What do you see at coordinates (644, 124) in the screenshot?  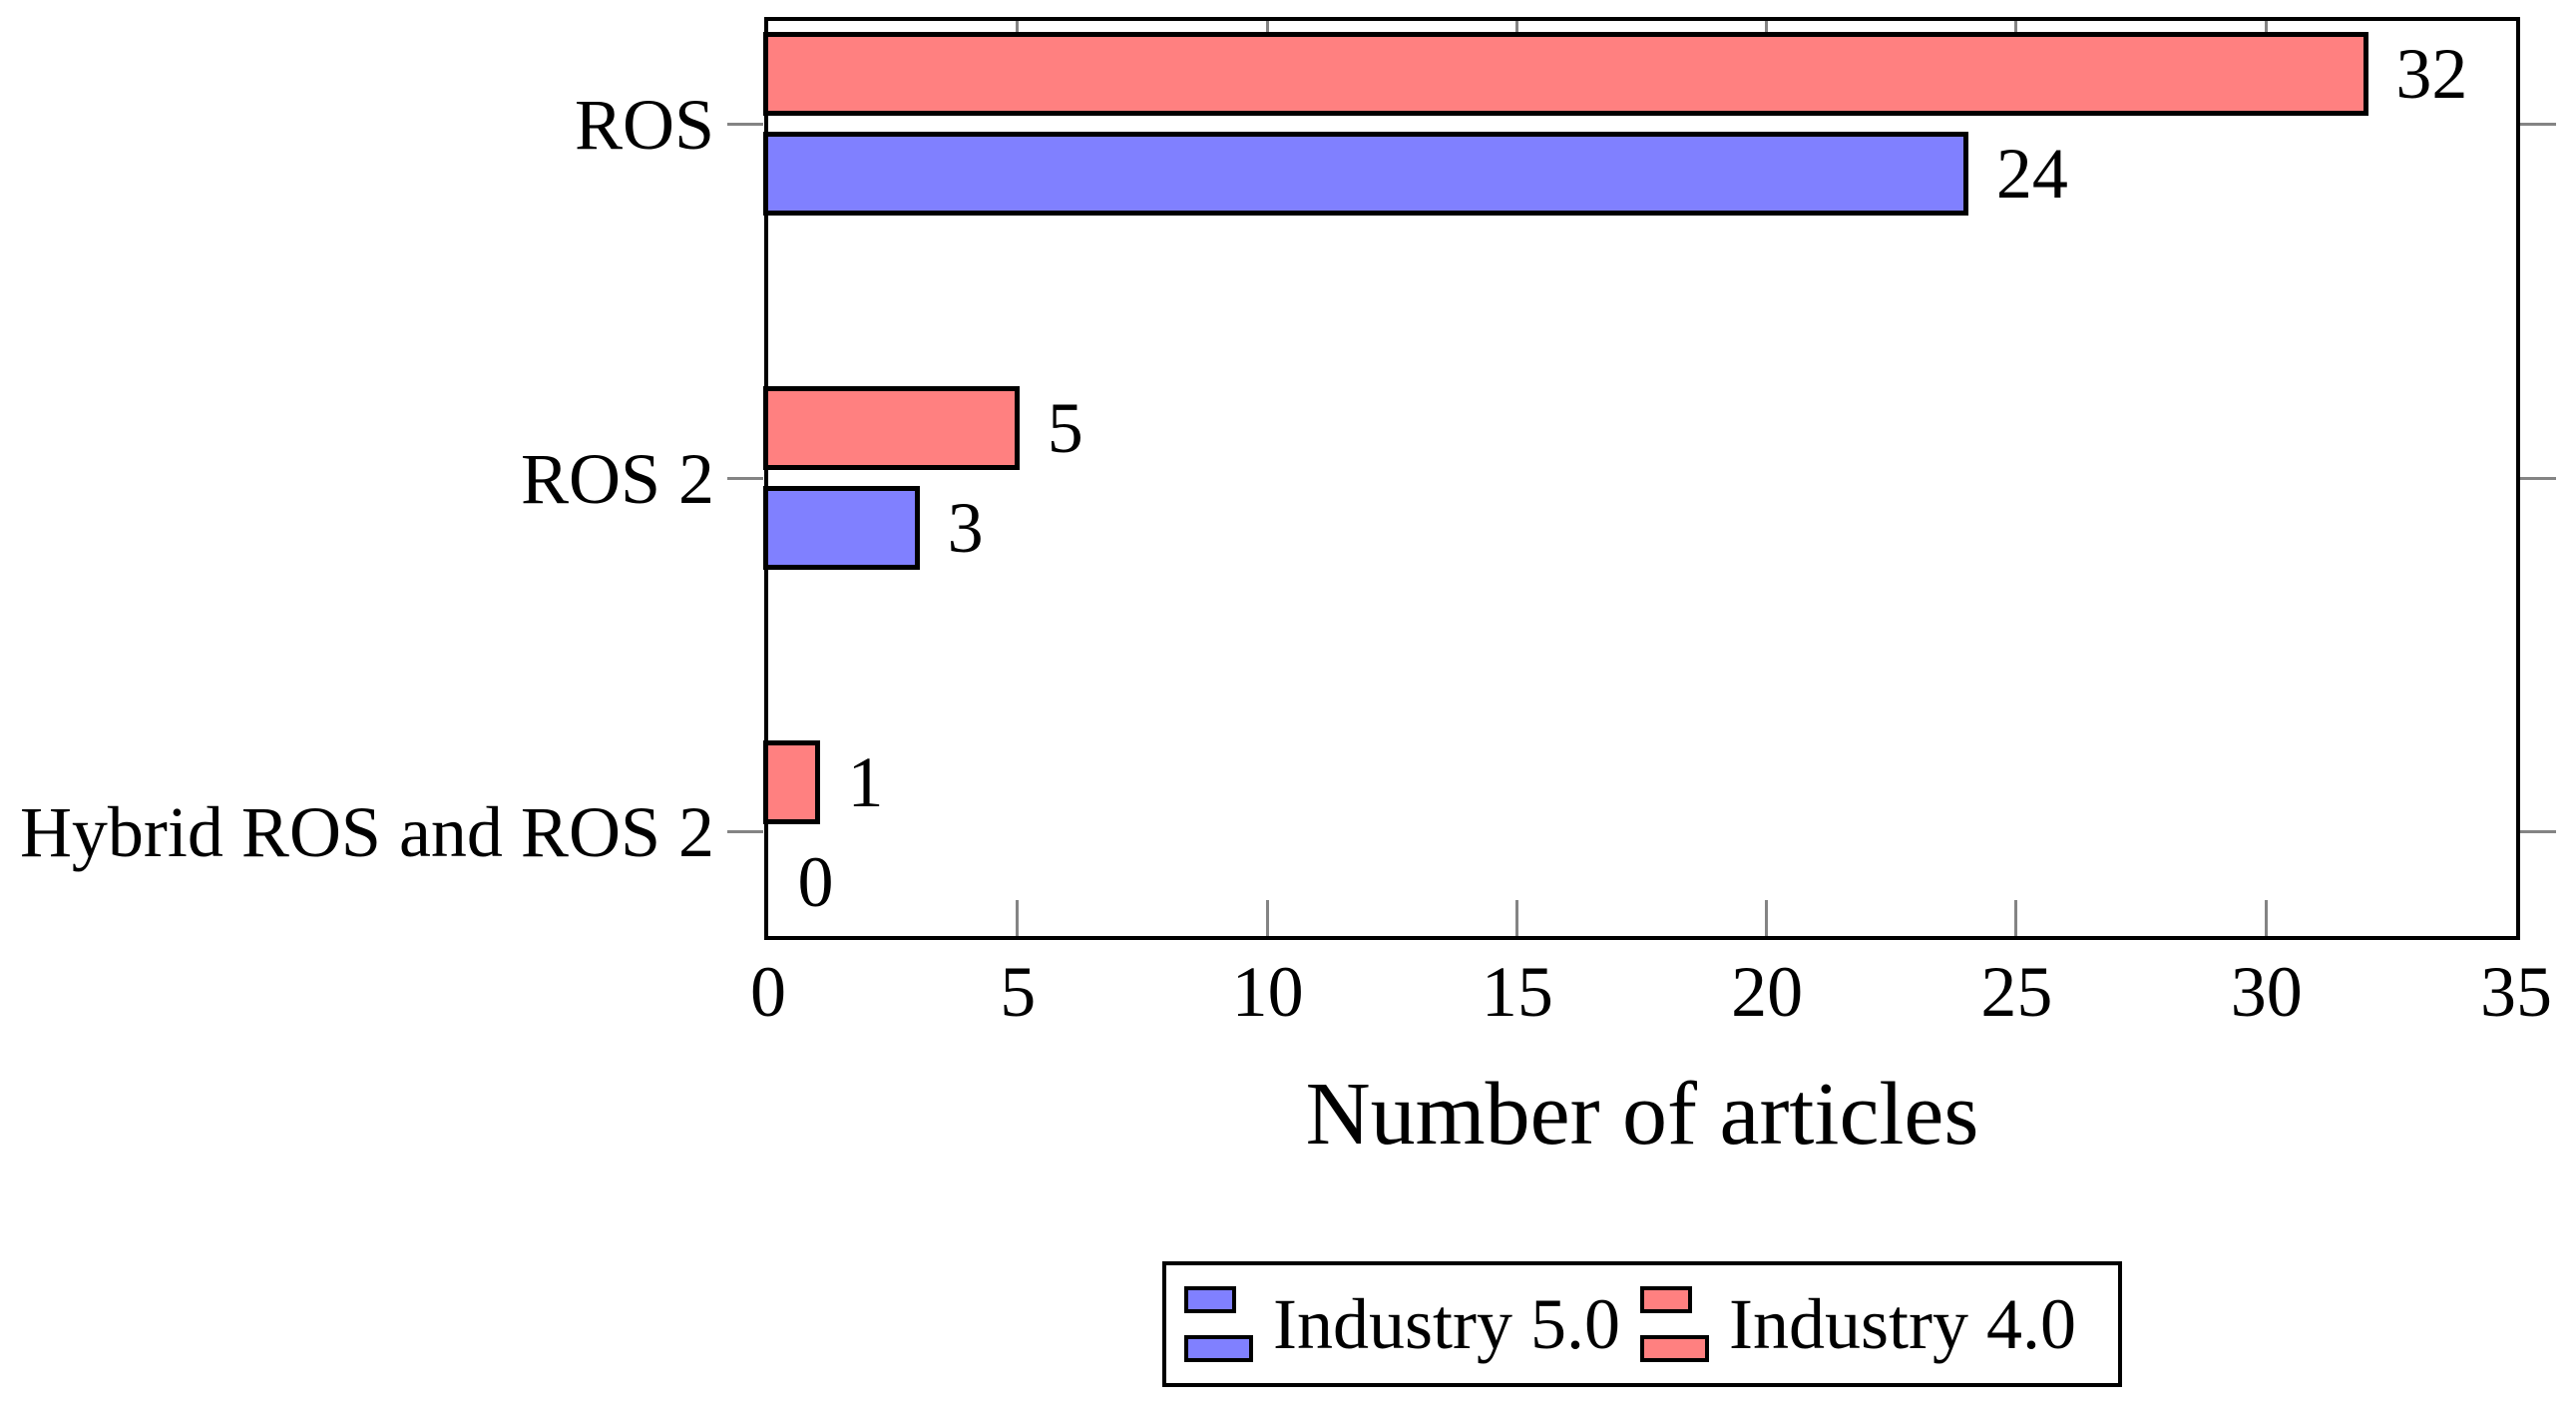 I see `category-label: ROS` at bounding box center [644, 124].